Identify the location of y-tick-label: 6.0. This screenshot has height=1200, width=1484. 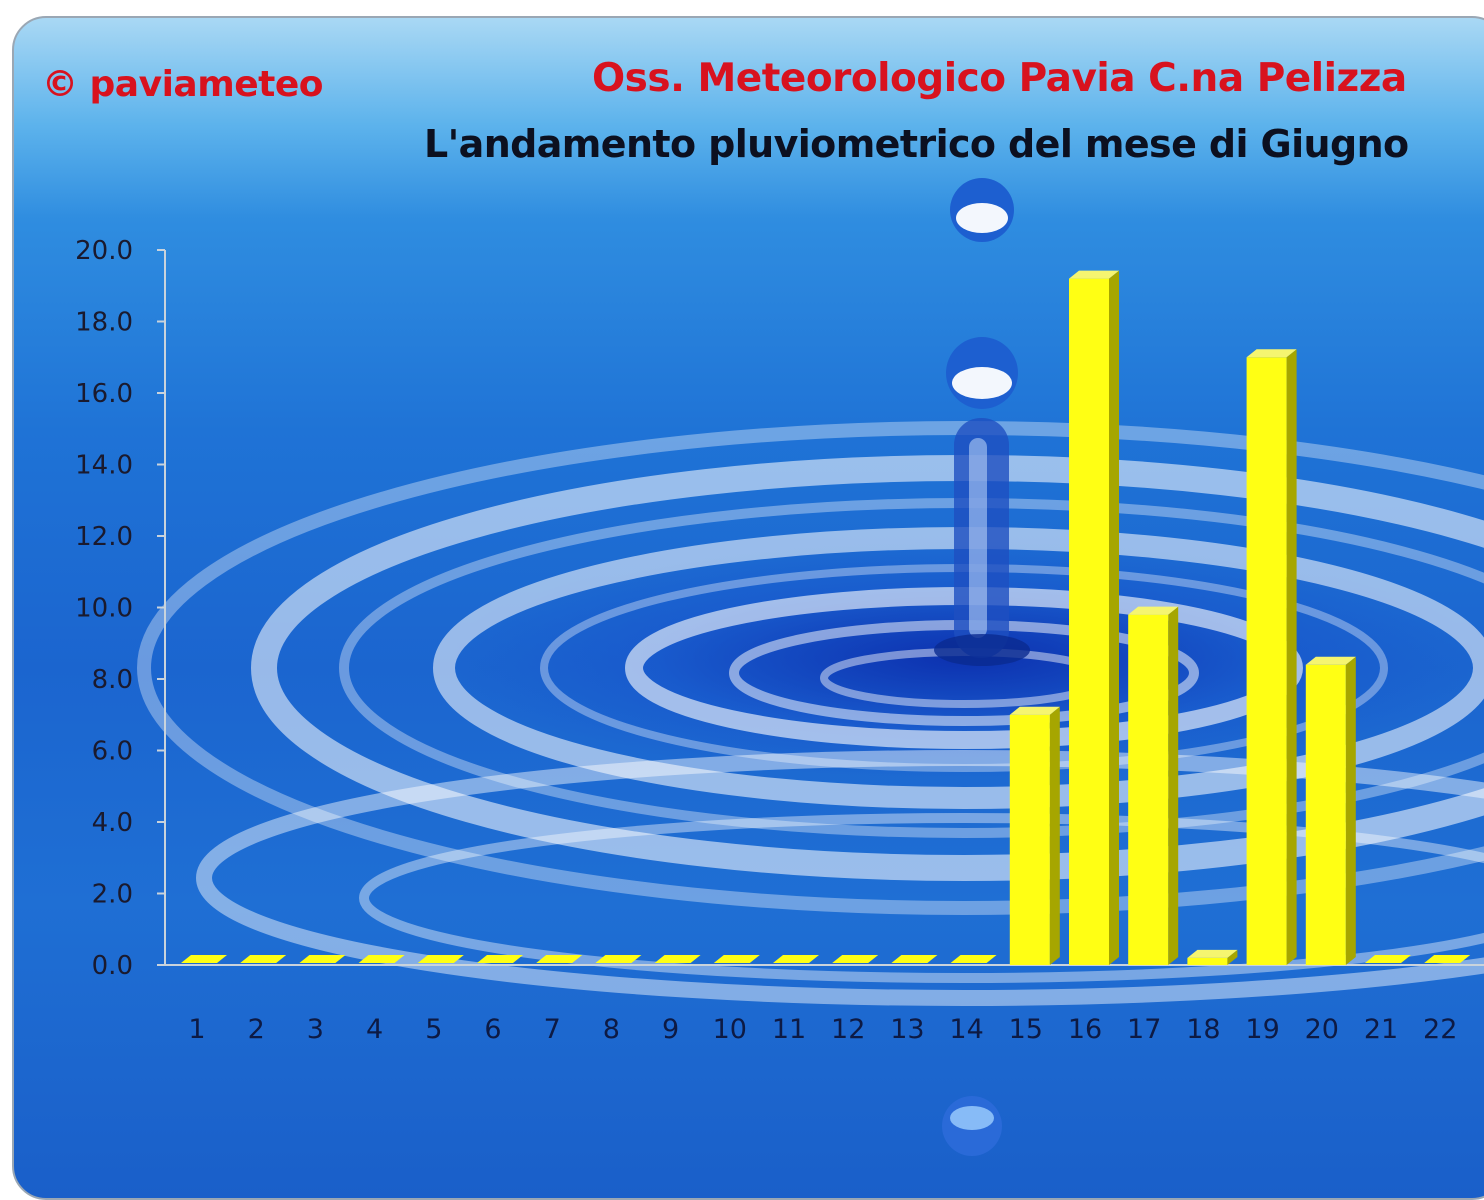
(112, 752).